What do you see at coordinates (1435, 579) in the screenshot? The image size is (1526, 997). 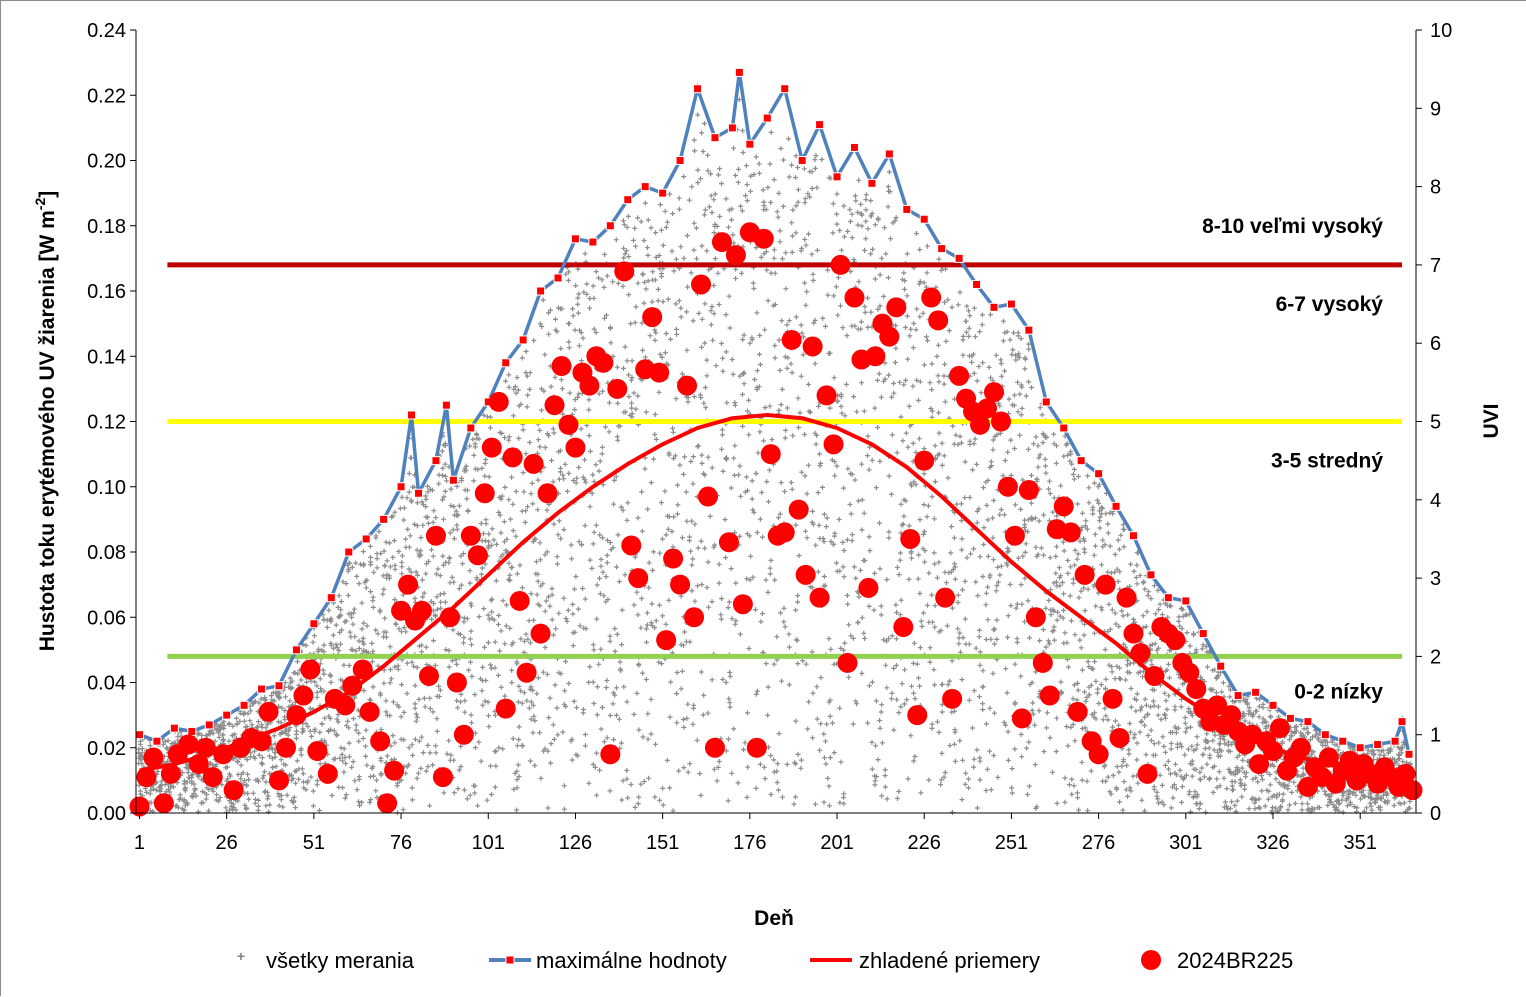 I see `y2-tick-label: 3` at bounding box center [1435, 579].